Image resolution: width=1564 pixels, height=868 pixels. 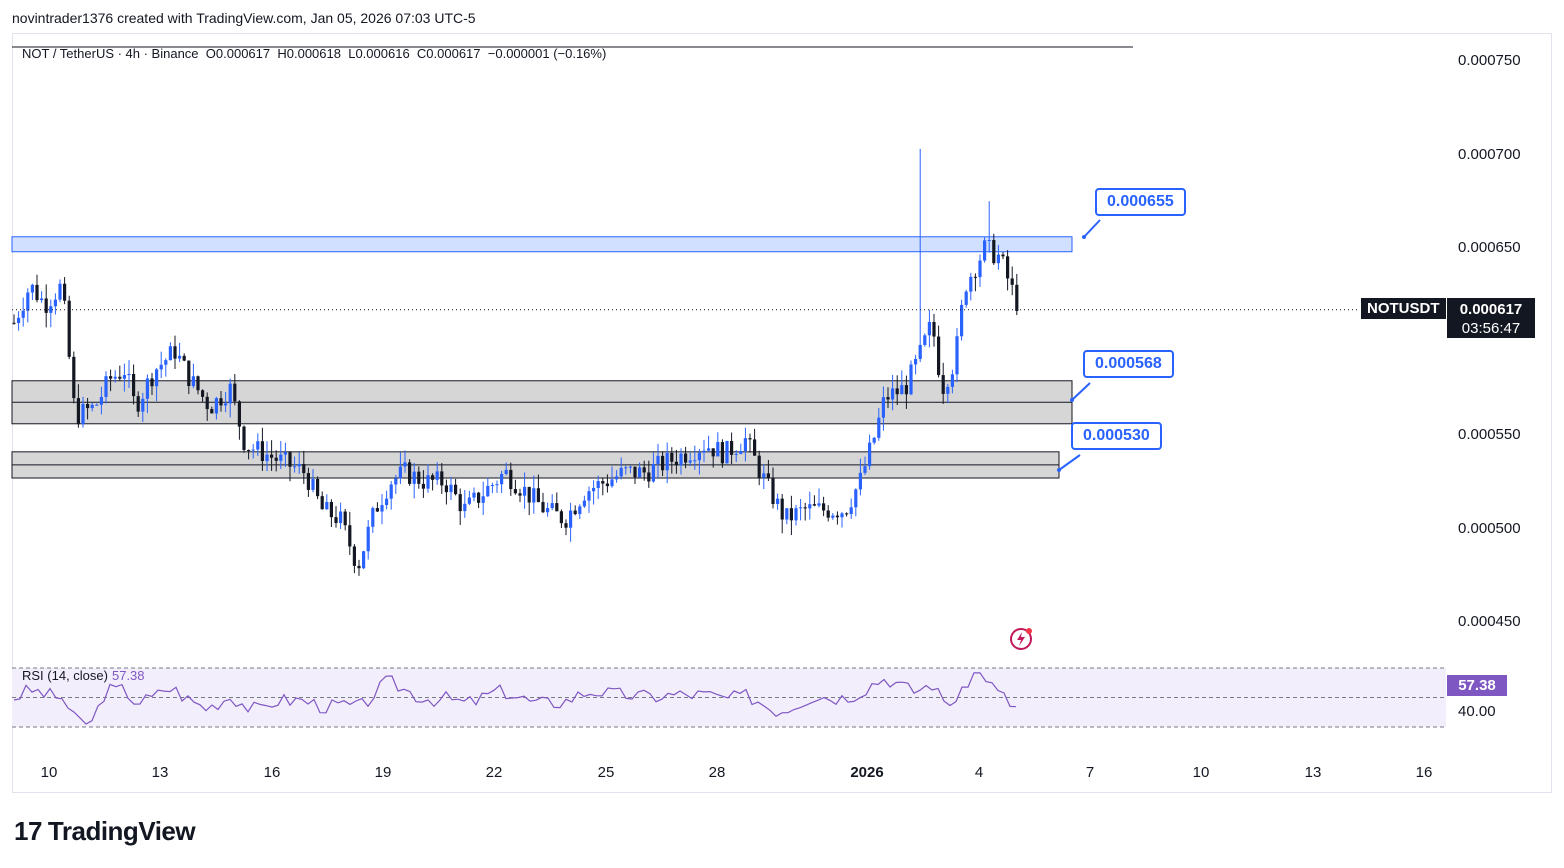 What do you see at coordinates (105, 831) in the screenshot?
I see `tradingview-logo: 17 TradingView` at bounding box center [105, 831].